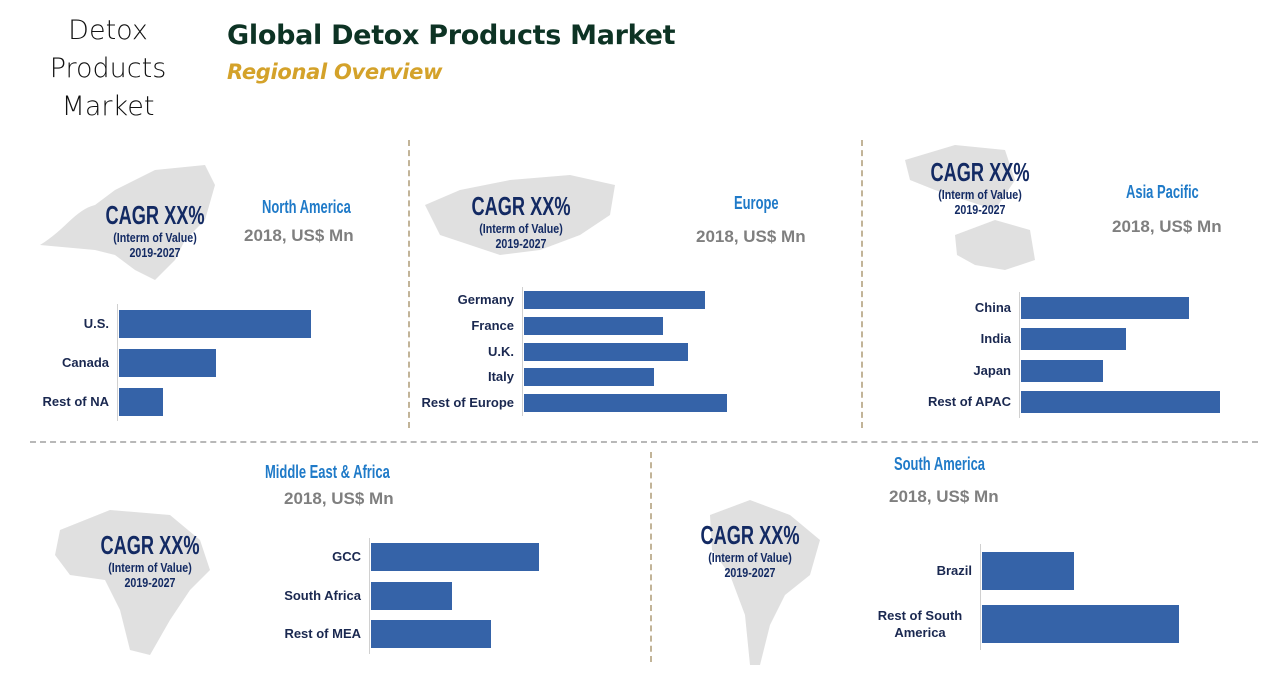 Image resolution: width=1284 pixels, height=673 pixels. I want to click on side-title: Detox Products Market, so click(108, 69).